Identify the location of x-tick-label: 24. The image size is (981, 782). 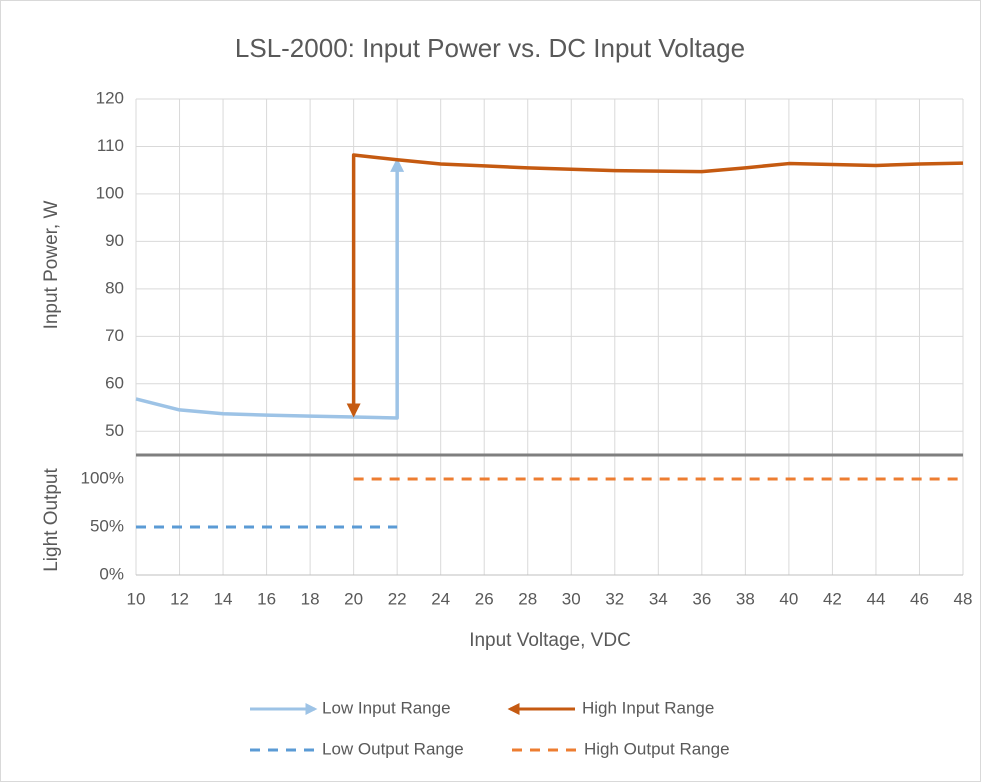
(440, 598).